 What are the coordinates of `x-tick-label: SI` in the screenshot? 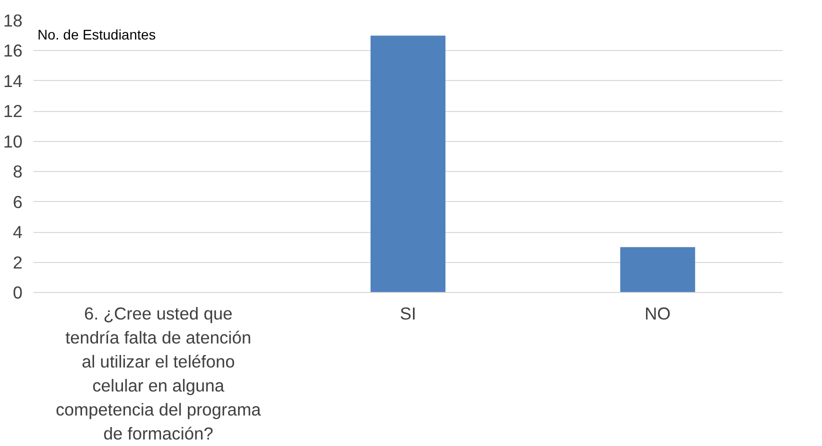 It's located at (408, 314).